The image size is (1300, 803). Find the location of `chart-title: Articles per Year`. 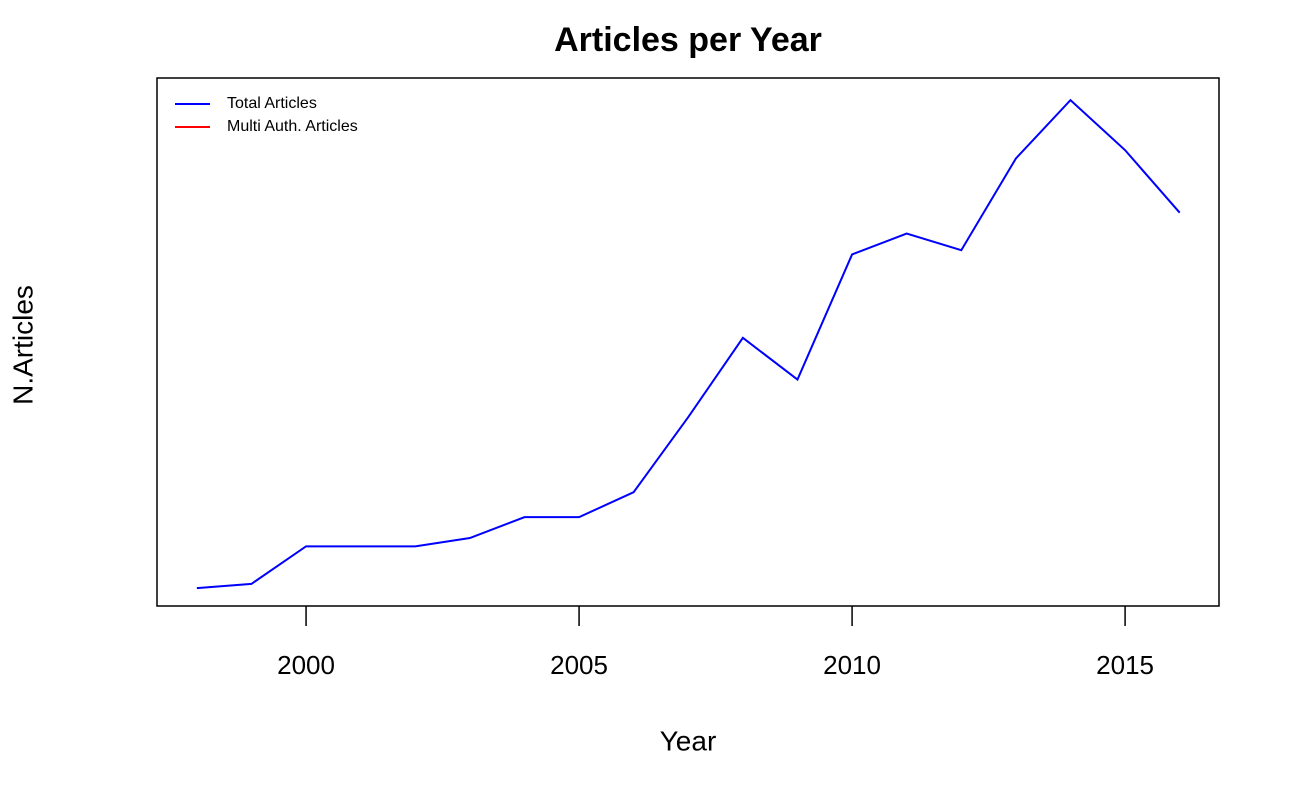

chart-title: Articles per Year is located at coordinates (688, 40).